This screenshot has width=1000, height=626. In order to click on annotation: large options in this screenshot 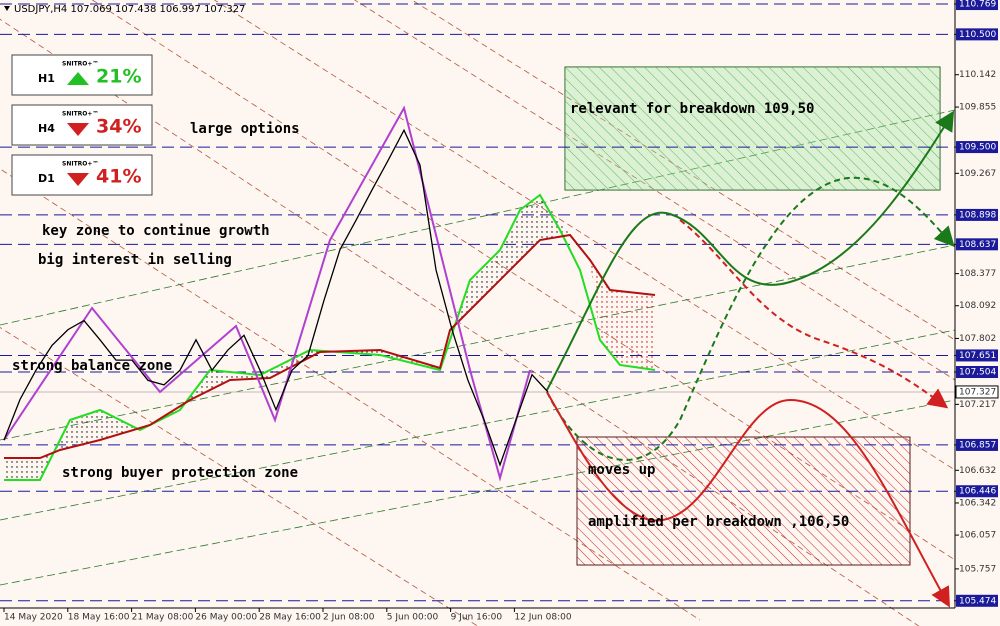, I will do `click(245, 129)`.